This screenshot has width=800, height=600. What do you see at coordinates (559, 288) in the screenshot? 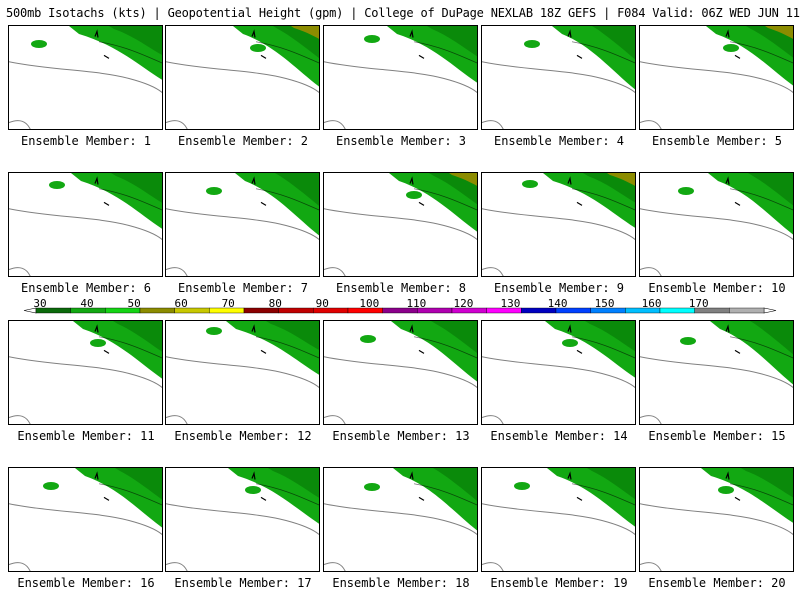
I see `ensemble-member-label: Ensemble Member: 9` at bounding box center [559, 288].